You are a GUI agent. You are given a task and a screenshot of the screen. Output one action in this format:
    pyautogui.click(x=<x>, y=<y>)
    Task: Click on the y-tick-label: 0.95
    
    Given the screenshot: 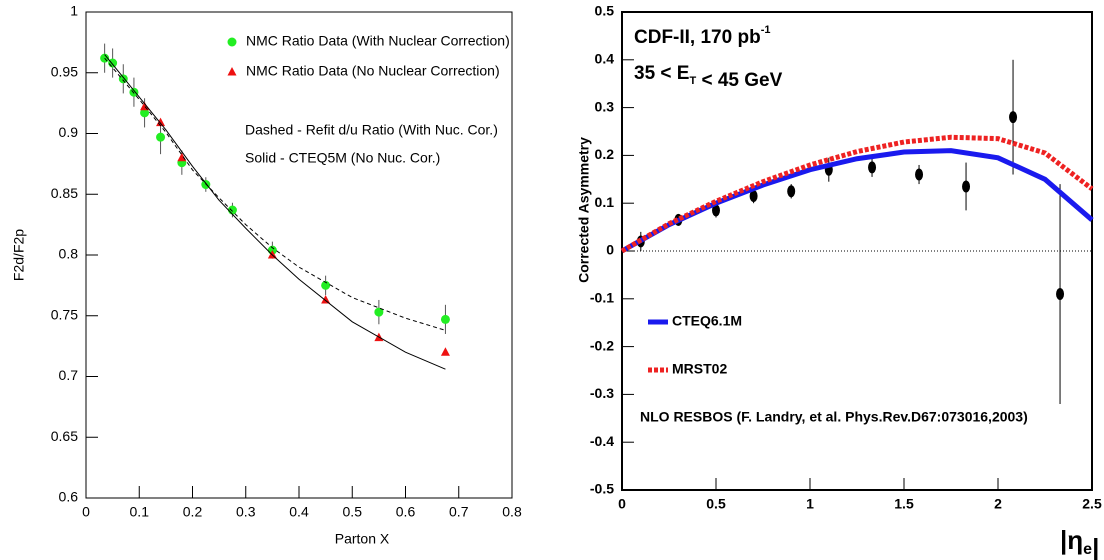 What is the action you would take?
    pyautogui.click(x=64, y=71)
    